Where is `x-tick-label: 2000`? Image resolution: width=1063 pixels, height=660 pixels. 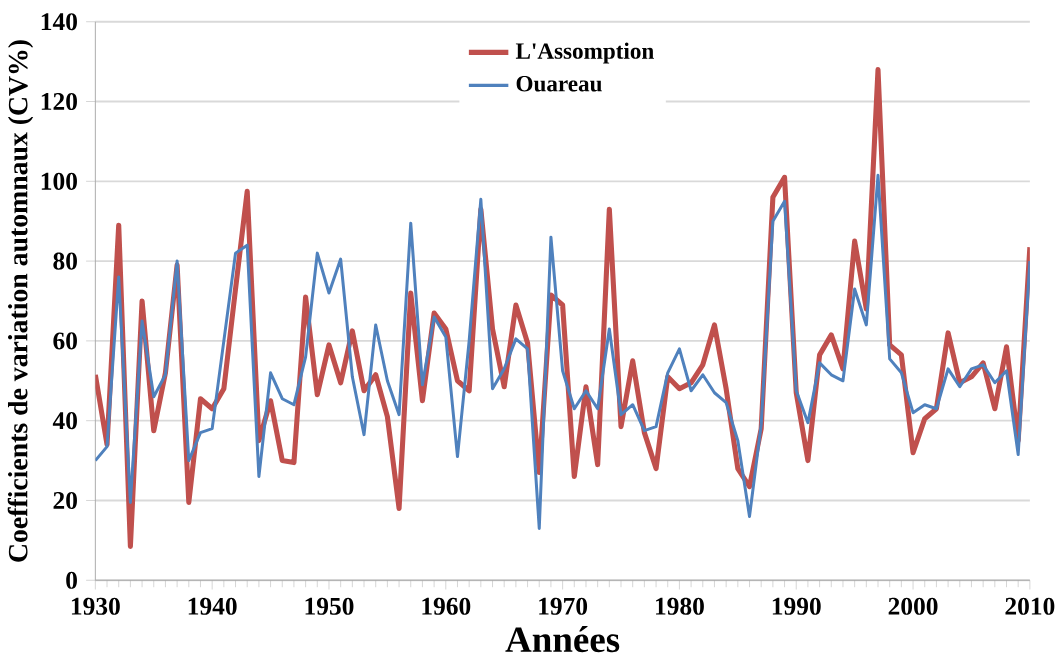
x-tick-label: 2000 is located at coordinates (913, 606).